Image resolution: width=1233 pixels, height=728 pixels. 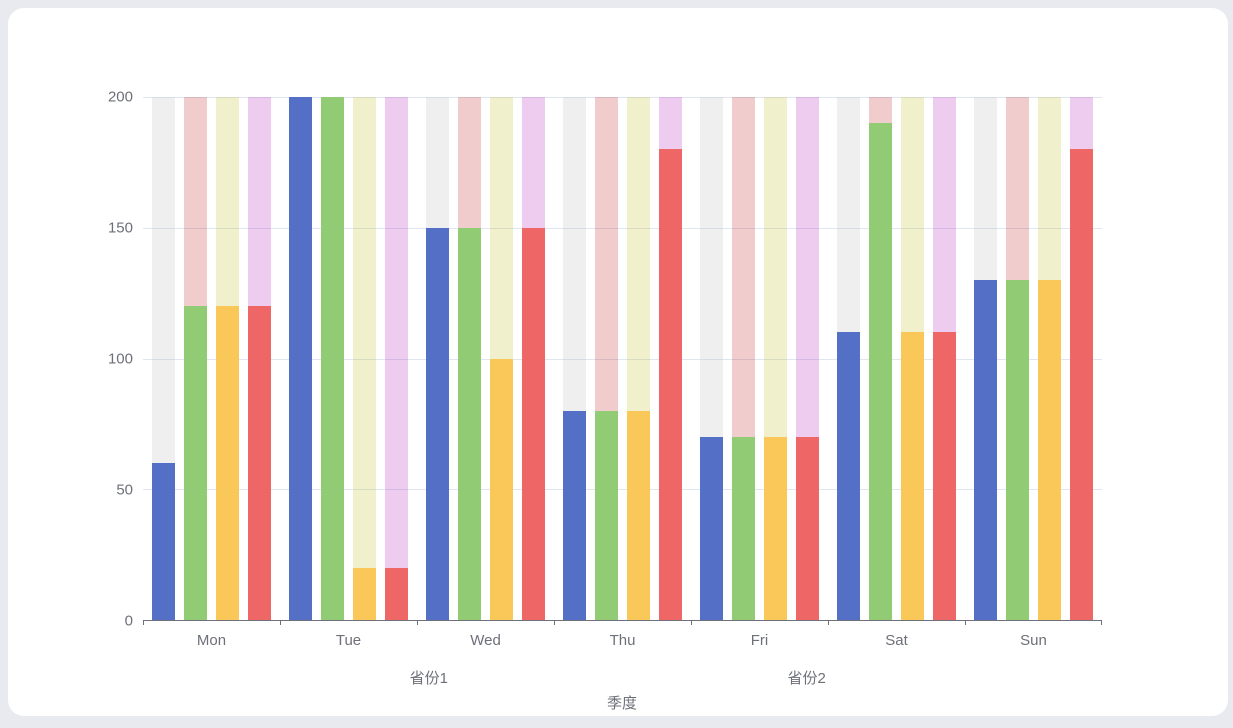 What do you see at coordinates (428, 678) in the screenshot?
I see `category-group-label-1: 省份1` at bounding box center [428, 678].